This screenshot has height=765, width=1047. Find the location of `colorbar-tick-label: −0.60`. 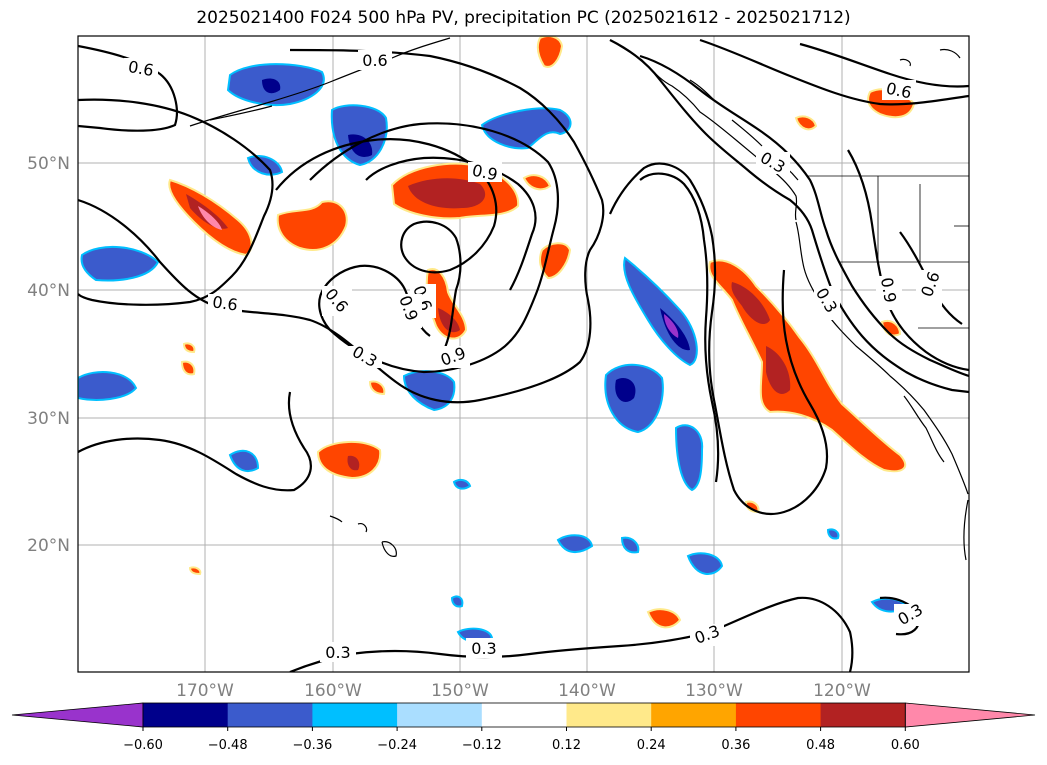

colorbar-tick-label: −0.60 is located at coordinates (143, 745).